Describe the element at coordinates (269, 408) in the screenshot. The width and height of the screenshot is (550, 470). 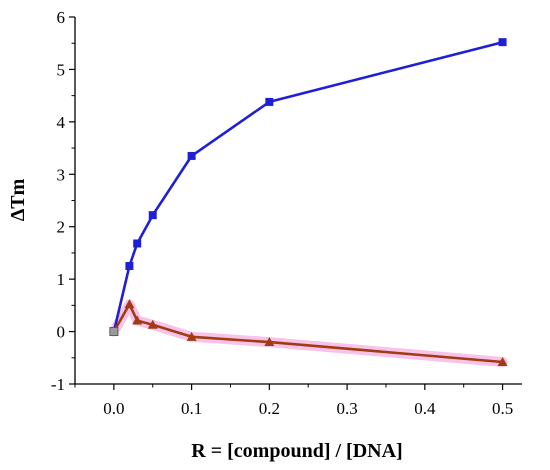
I see `x-tick-label: 0.2` at that location.